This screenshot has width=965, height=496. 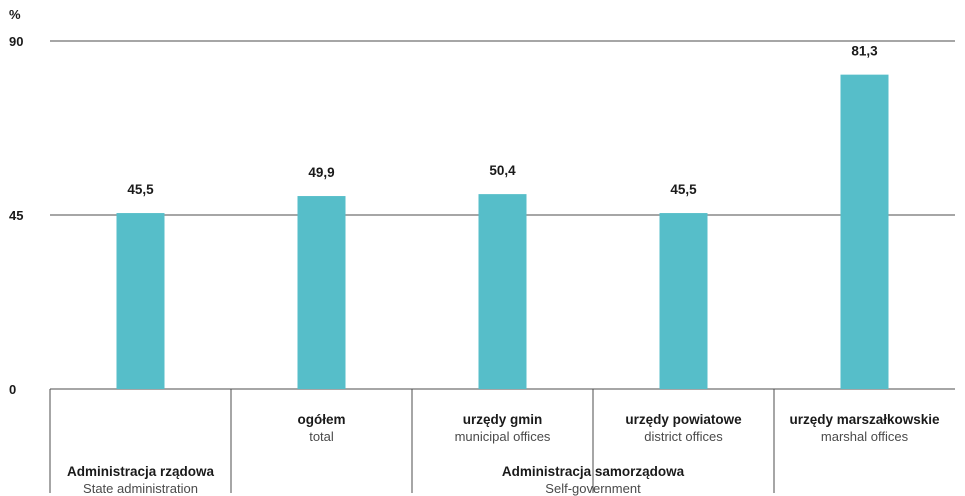 I want to click on value-label-1: 49,9, so click(x=321, y=172).